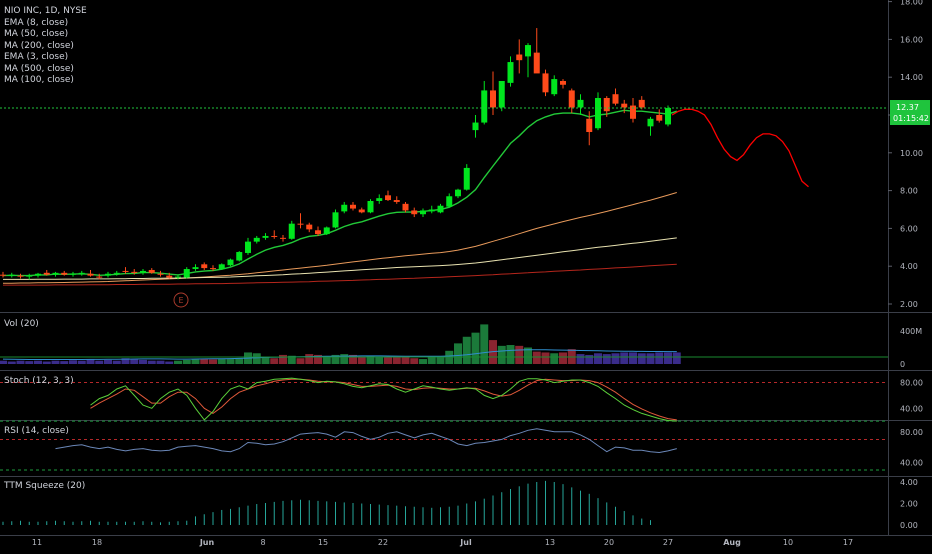  I want to click on time-axis-label: 27, so click(668, 542).